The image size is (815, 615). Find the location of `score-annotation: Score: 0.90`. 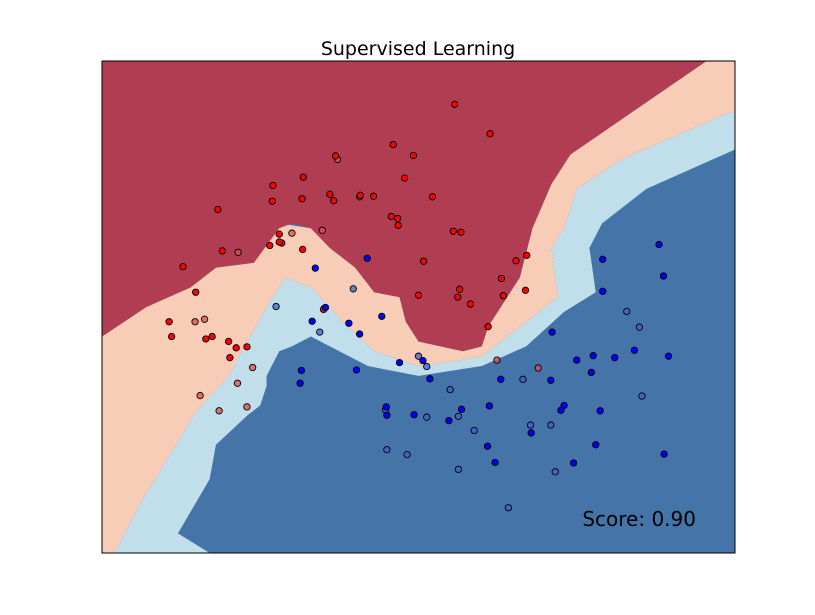

score-annotation: Score: 0.90 is located at coordinates (639, 519).